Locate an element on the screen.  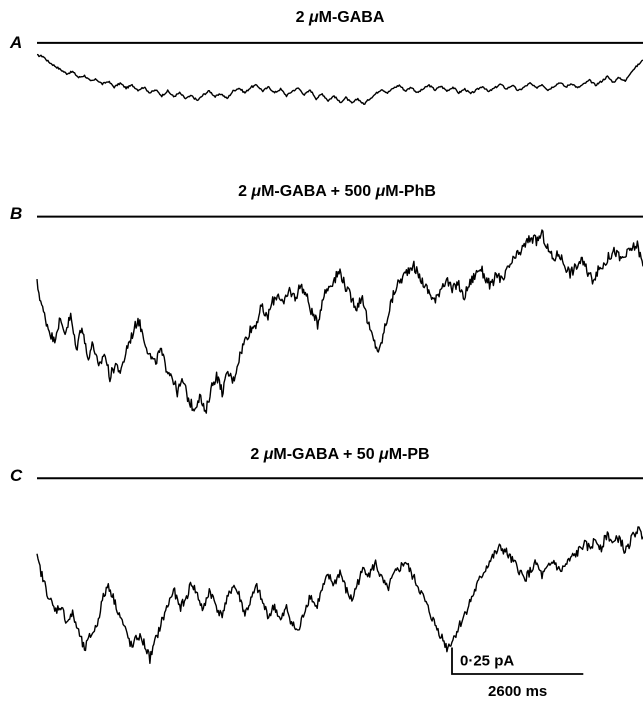
scale-bar-time-label: 2600 ms is located at coordinates (517, 691).